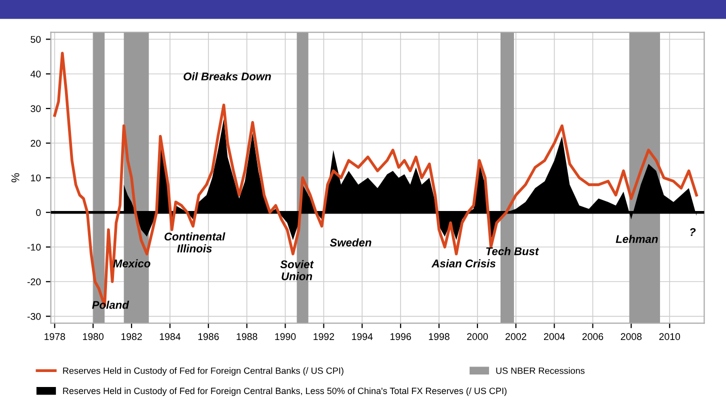 This screenshot has width=726, height=404. What do you see at coordinates (227, 76) in the screenshot?
I see `annotation: Oil Breaks Down` at bounding box center [227, 76].